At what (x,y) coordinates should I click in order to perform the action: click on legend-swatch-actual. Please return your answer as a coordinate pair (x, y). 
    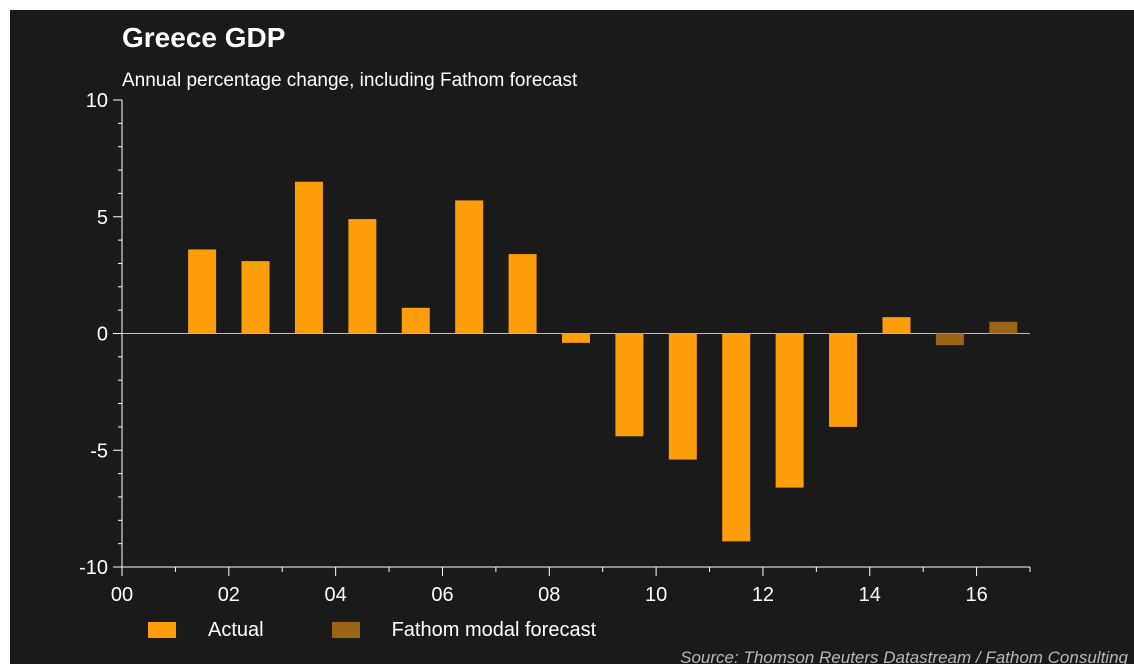
    Looking at the image, I should click on (162, 630).